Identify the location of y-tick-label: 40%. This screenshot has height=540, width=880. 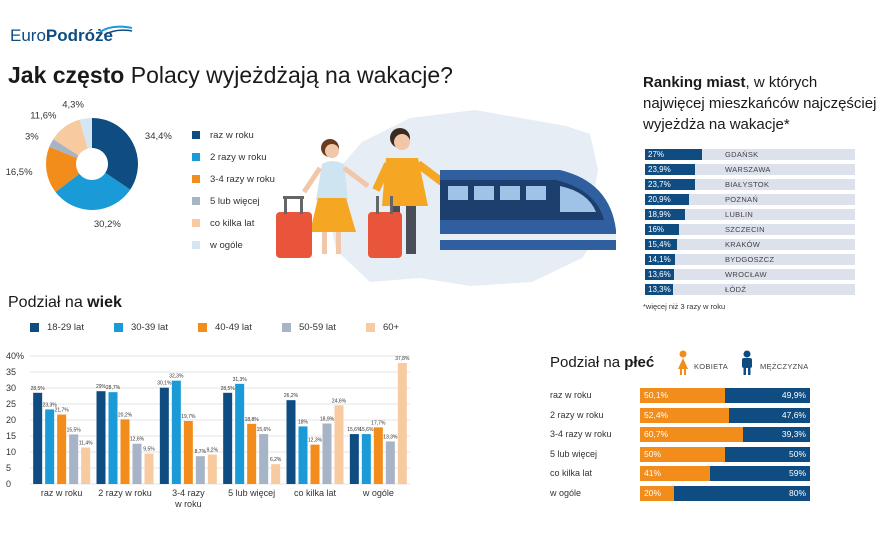
(15, 356).